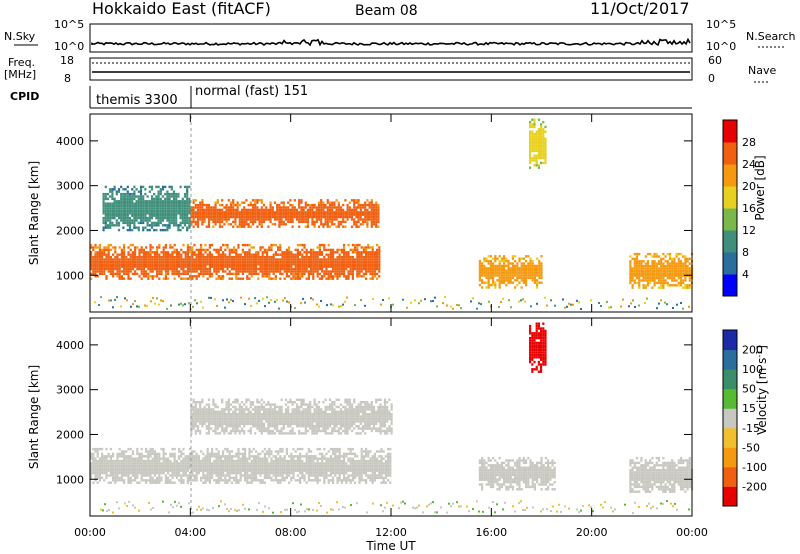 This screenshot has width=800, height=554. I want to click on cpid-mode-normal: normal (fast) 151, so click(251, 91).